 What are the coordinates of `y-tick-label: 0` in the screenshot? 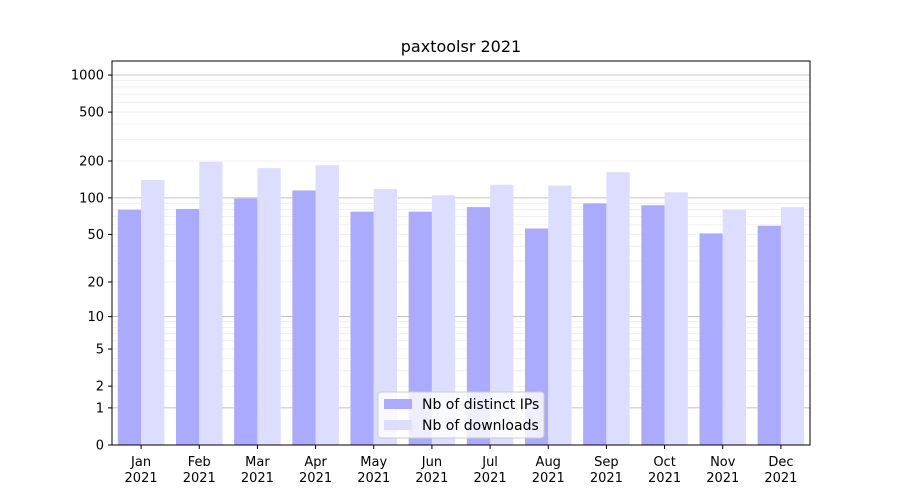 It's located at (100, 446).